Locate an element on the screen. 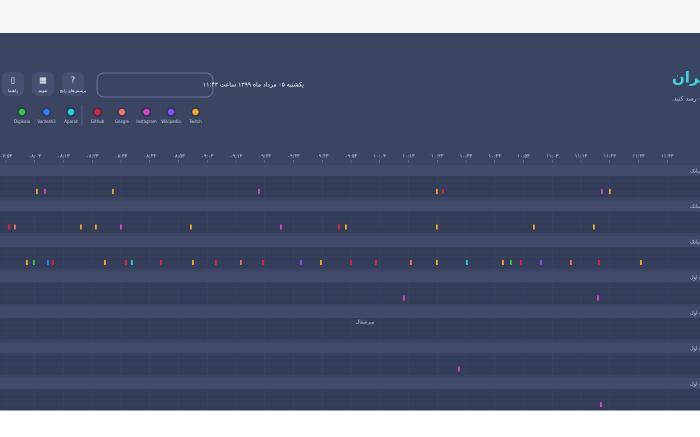 The height and width of the screenshot is (437, 700). time-label: ۱۱:۱۳ is located at coordinates (581, 157).